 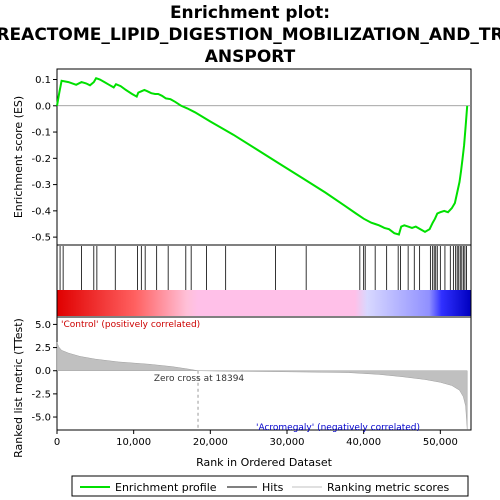 What do you see at coordinates (18, 388) in the screenshot?
I see `metric-y-axis-label: Ranked list metric (TTest)` at bounding box center [18, 388].